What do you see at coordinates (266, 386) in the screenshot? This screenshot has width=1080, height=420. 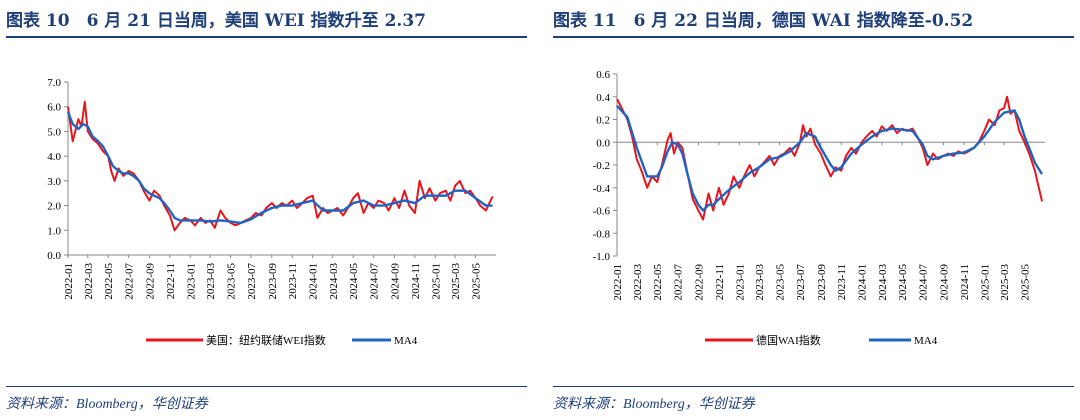 I see `figure-10-bottom-rule` at bounding box center [266, 386].